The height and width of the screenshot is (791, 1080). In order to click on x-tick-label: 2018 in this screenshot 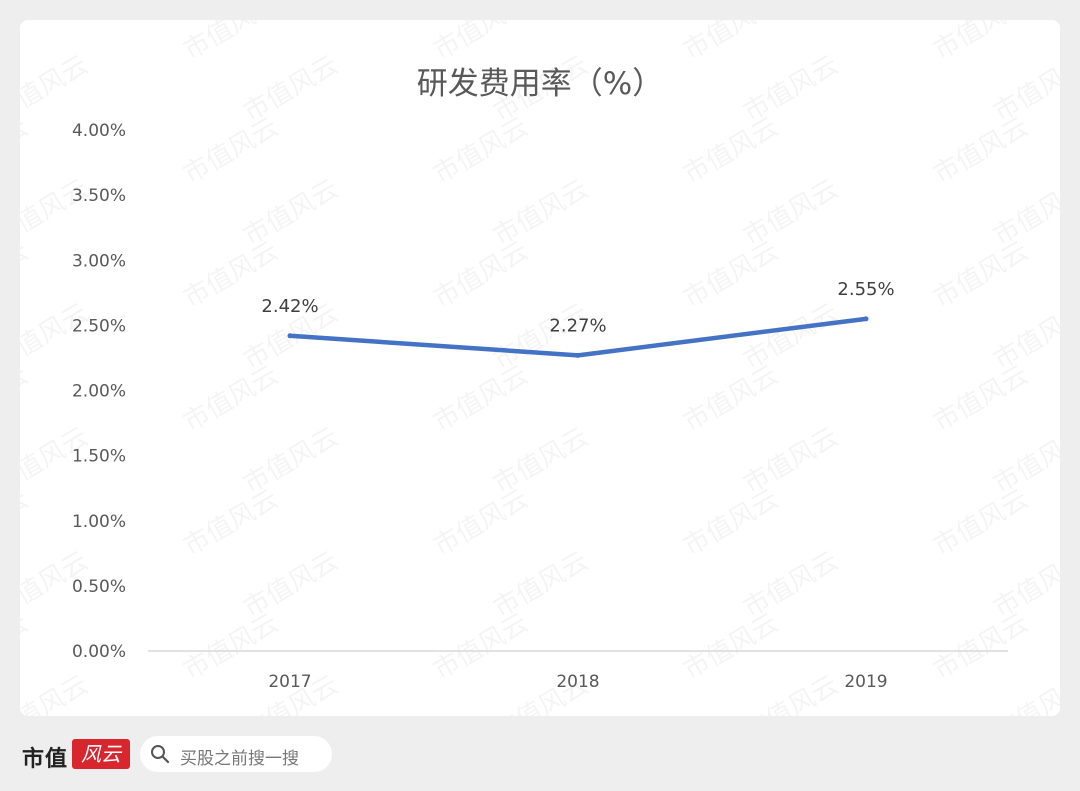, I will do `click(577, 682)`.